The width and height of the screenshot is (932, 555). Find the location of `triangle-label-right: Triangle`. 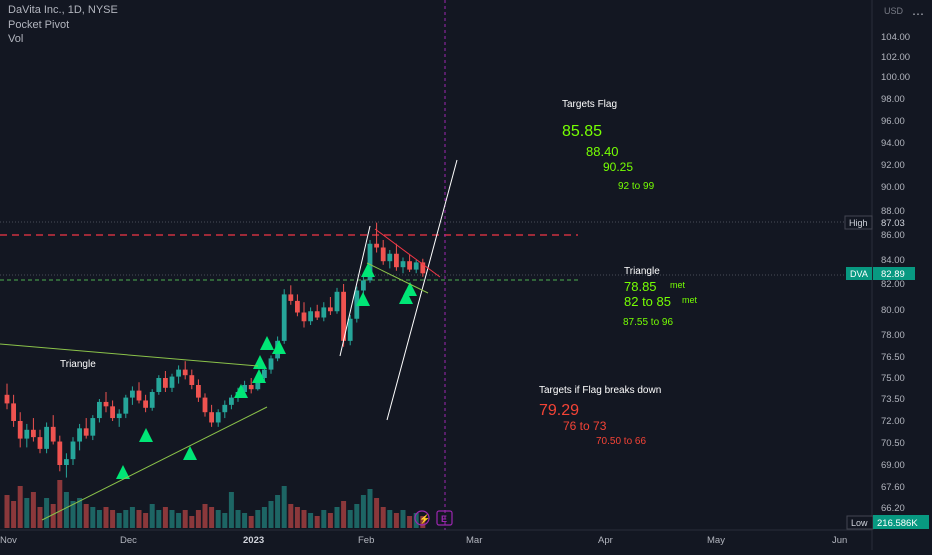

triangle-label-right: Triangle is located at coordinates (642, 271).